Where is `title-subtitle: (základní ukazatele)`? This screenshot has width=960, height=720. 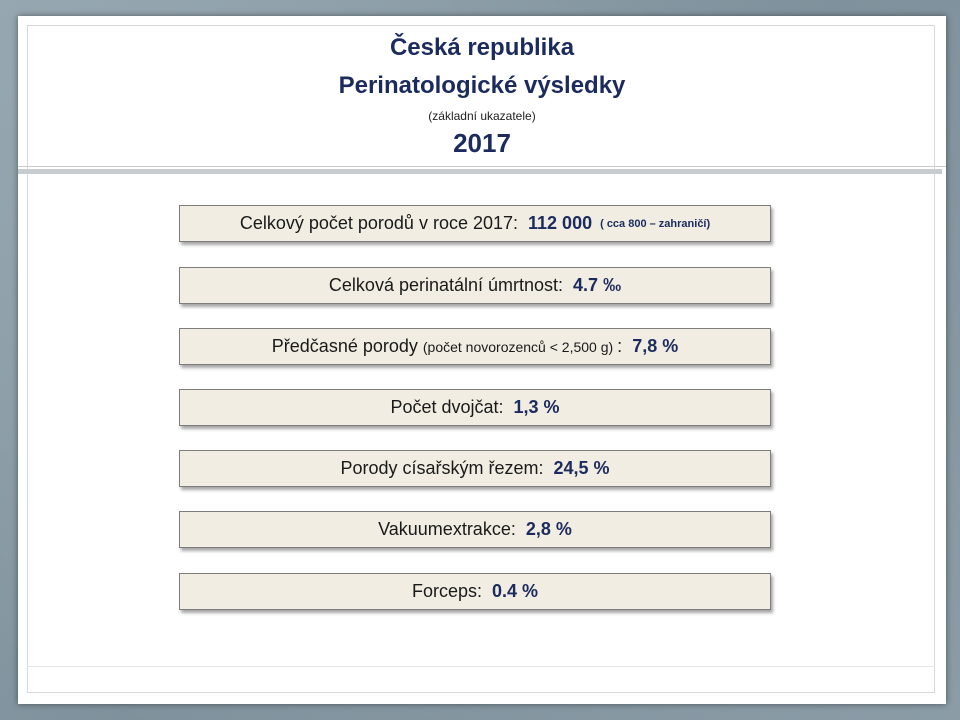
title-subtitle: (základní ukazatele) is located at coordinates (482, 116).